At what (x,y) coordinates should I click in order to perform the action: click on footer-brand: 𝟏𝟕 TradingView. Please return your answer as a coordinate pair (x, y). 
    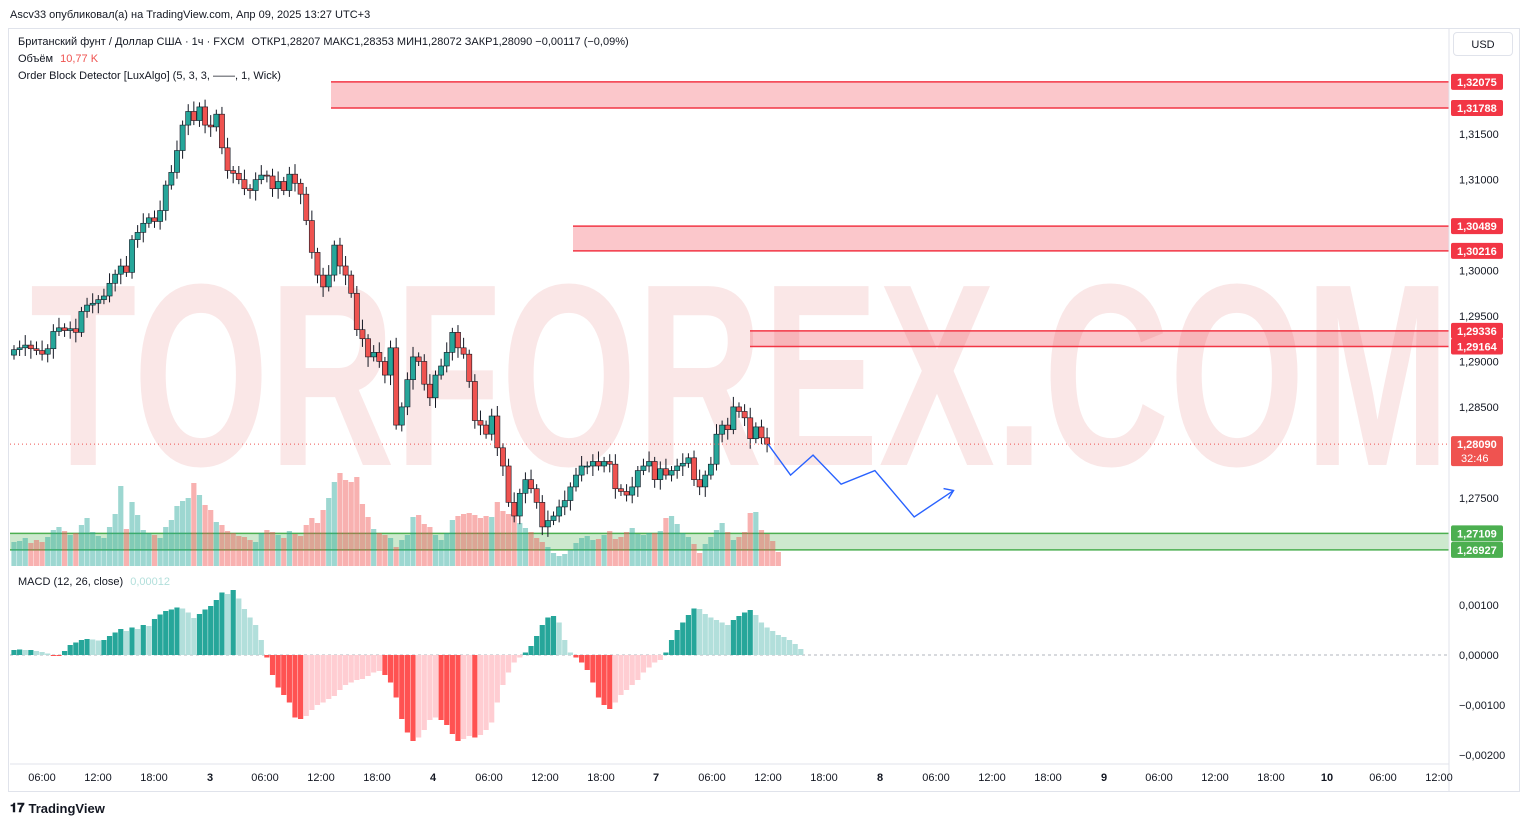
    Looking at the image, I should click on (57, 808).